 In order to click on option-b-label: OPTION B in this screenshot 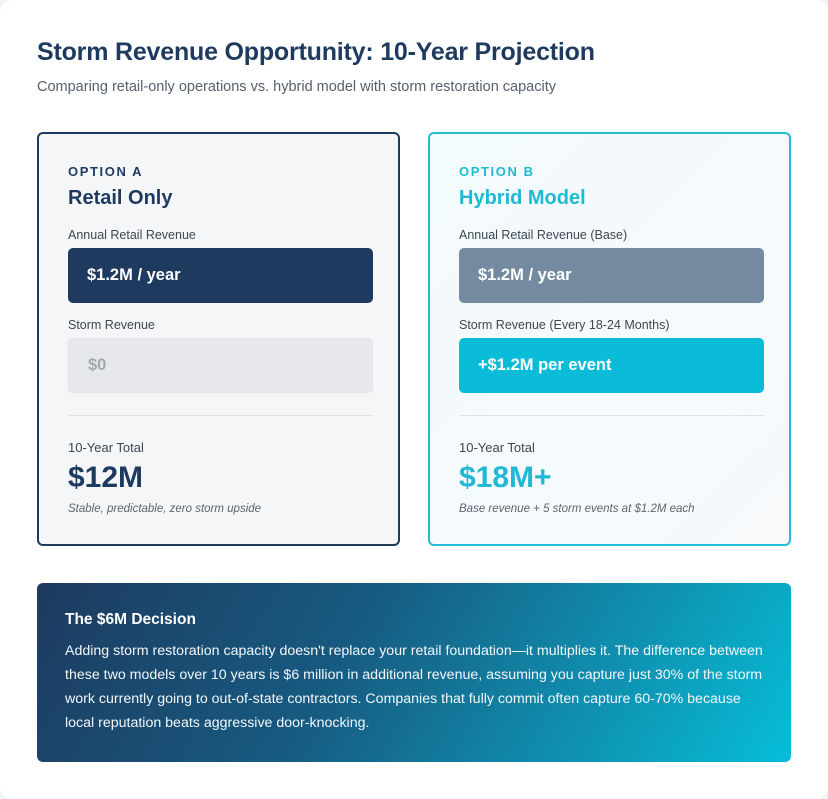, I will do `click(497, 171)`.